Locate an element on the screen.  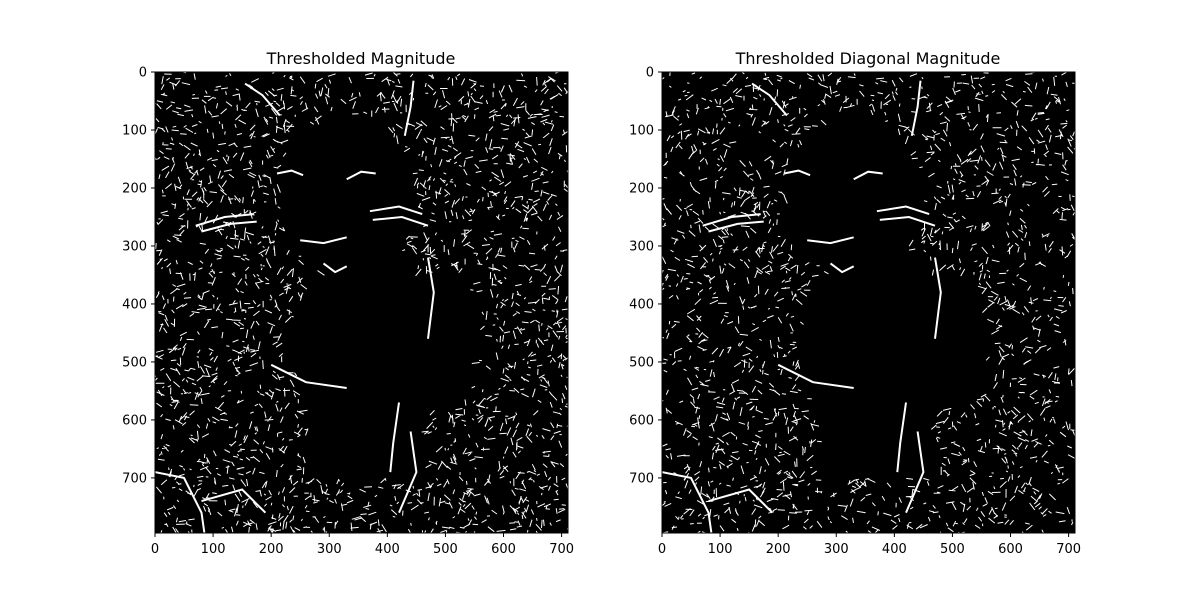
panel-title: Thresholded Magnitude is located at coordinates (361, 58).